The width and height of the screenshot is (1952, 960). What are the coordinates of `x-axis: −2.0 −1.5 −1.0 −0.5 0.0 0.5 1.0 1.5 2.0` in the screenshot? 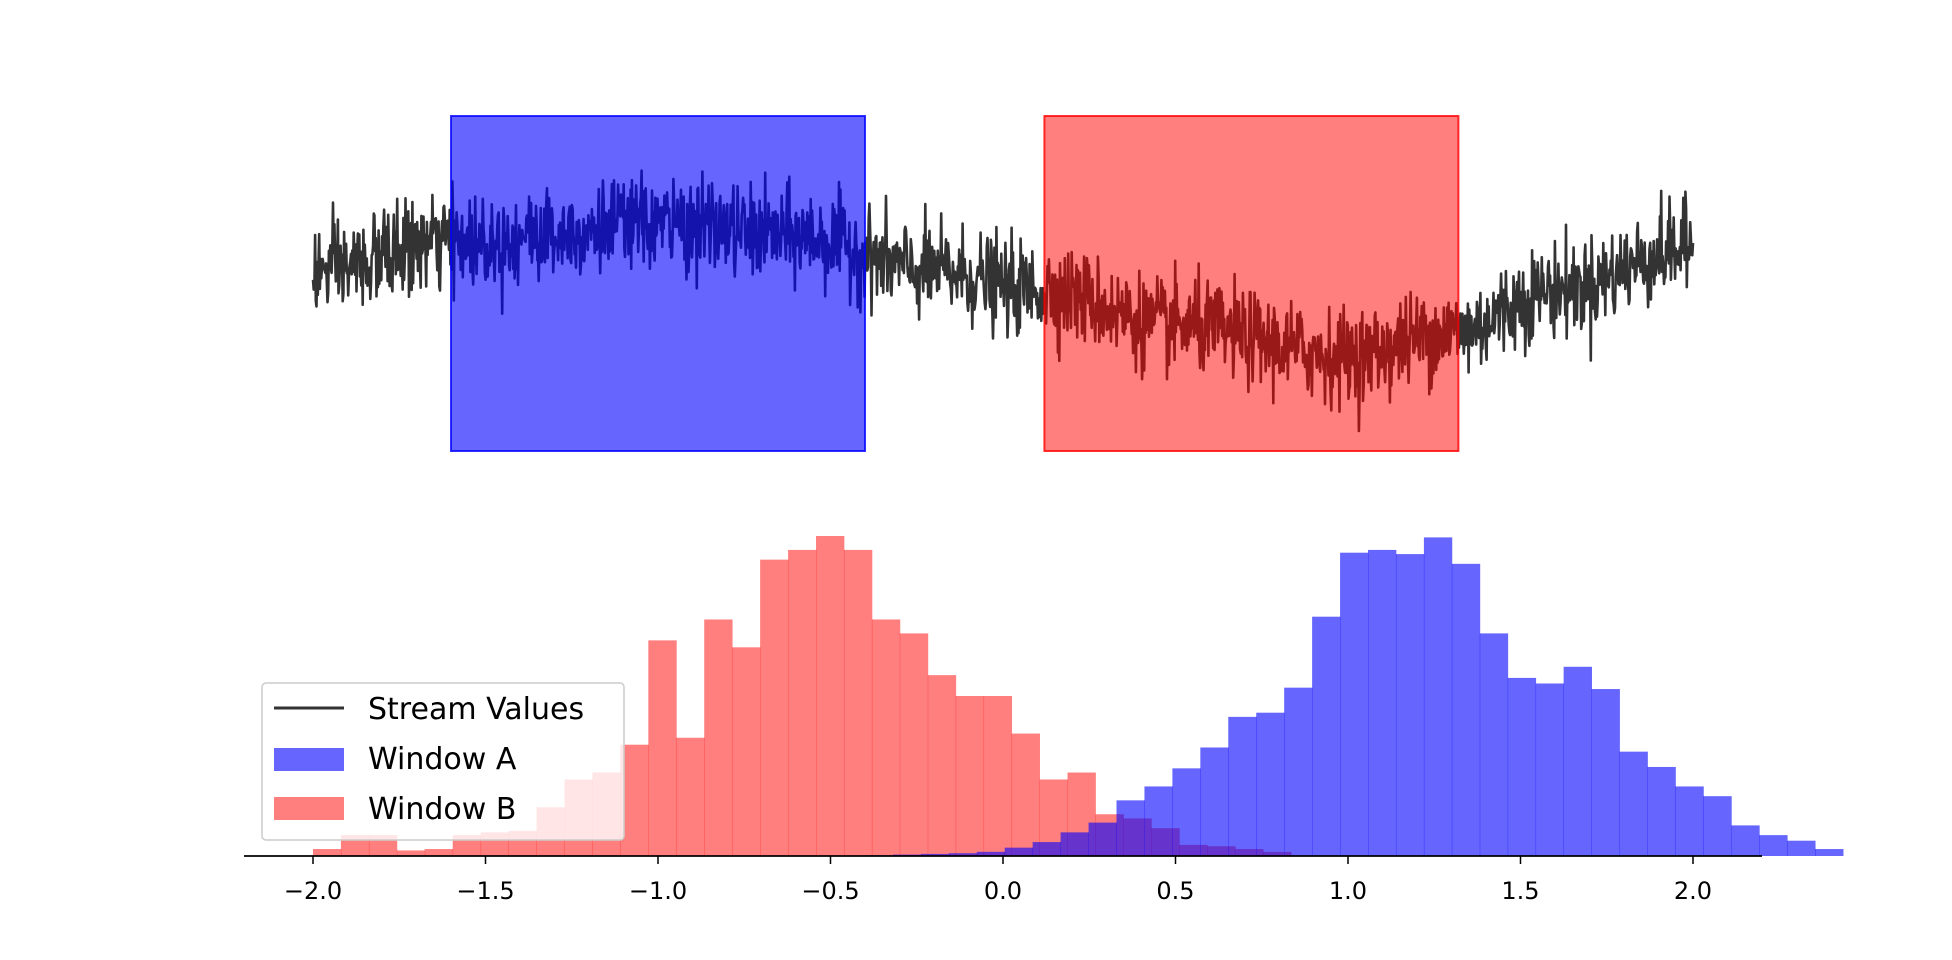 It's located at (1003, 880).